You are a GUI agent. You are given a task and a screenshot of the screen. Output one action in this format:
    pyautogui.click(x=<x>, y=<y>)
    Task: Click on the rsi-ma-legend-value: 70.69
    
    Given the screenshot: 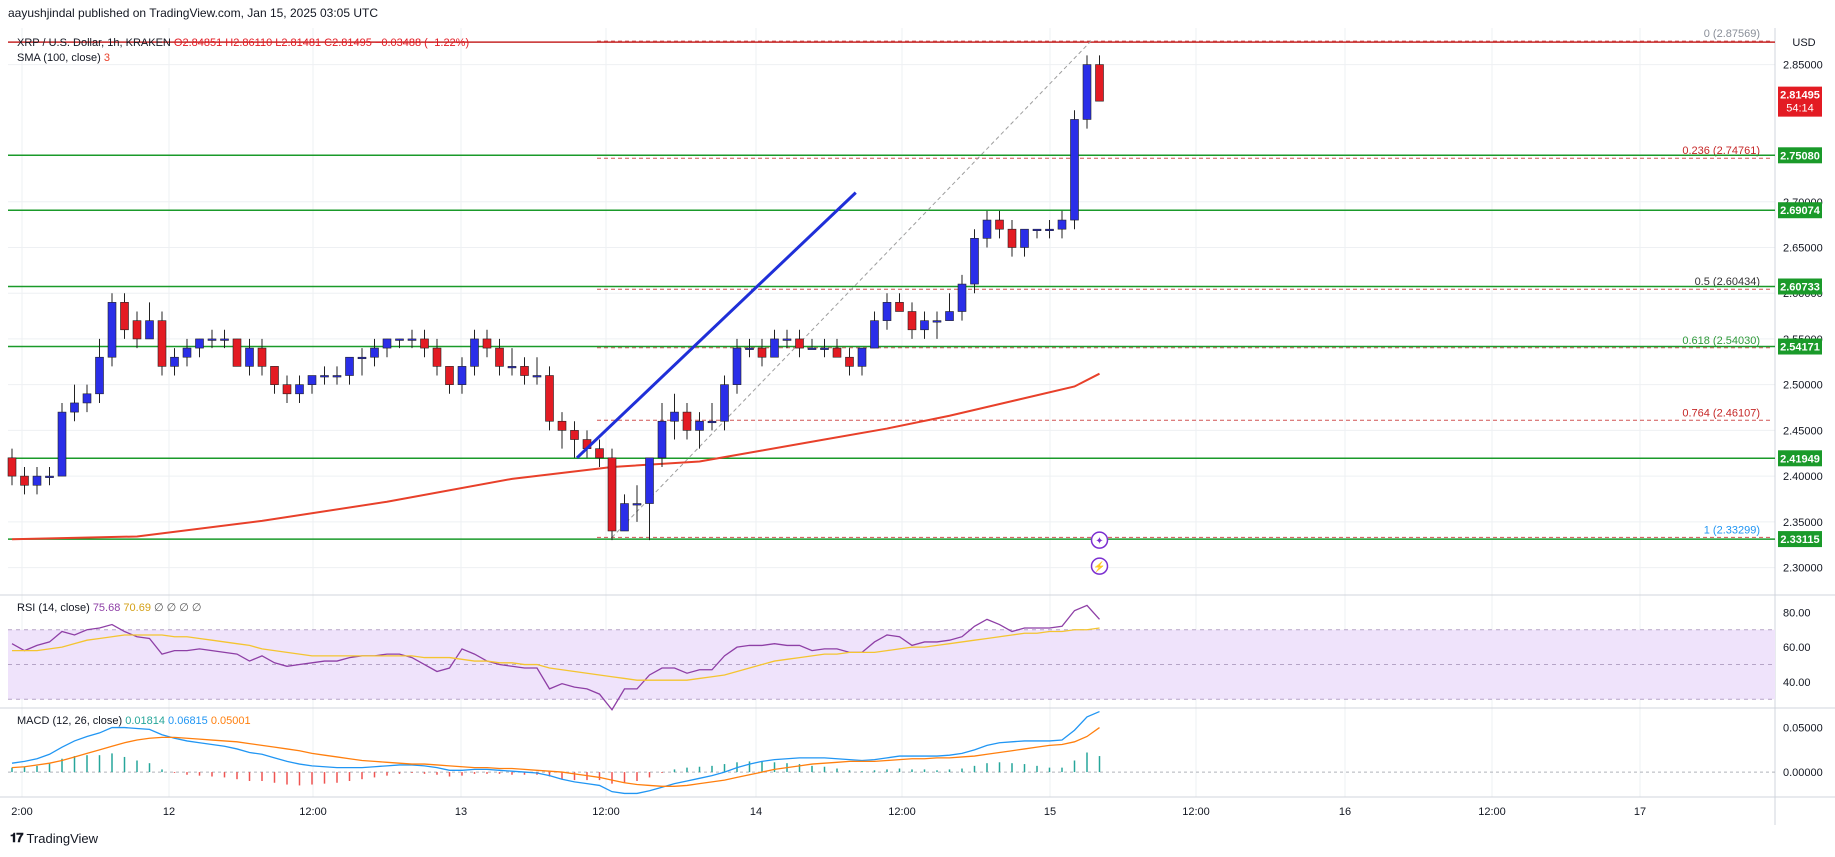 What is the action you would take?
    pyautogui.click(x=138, y=608)
    